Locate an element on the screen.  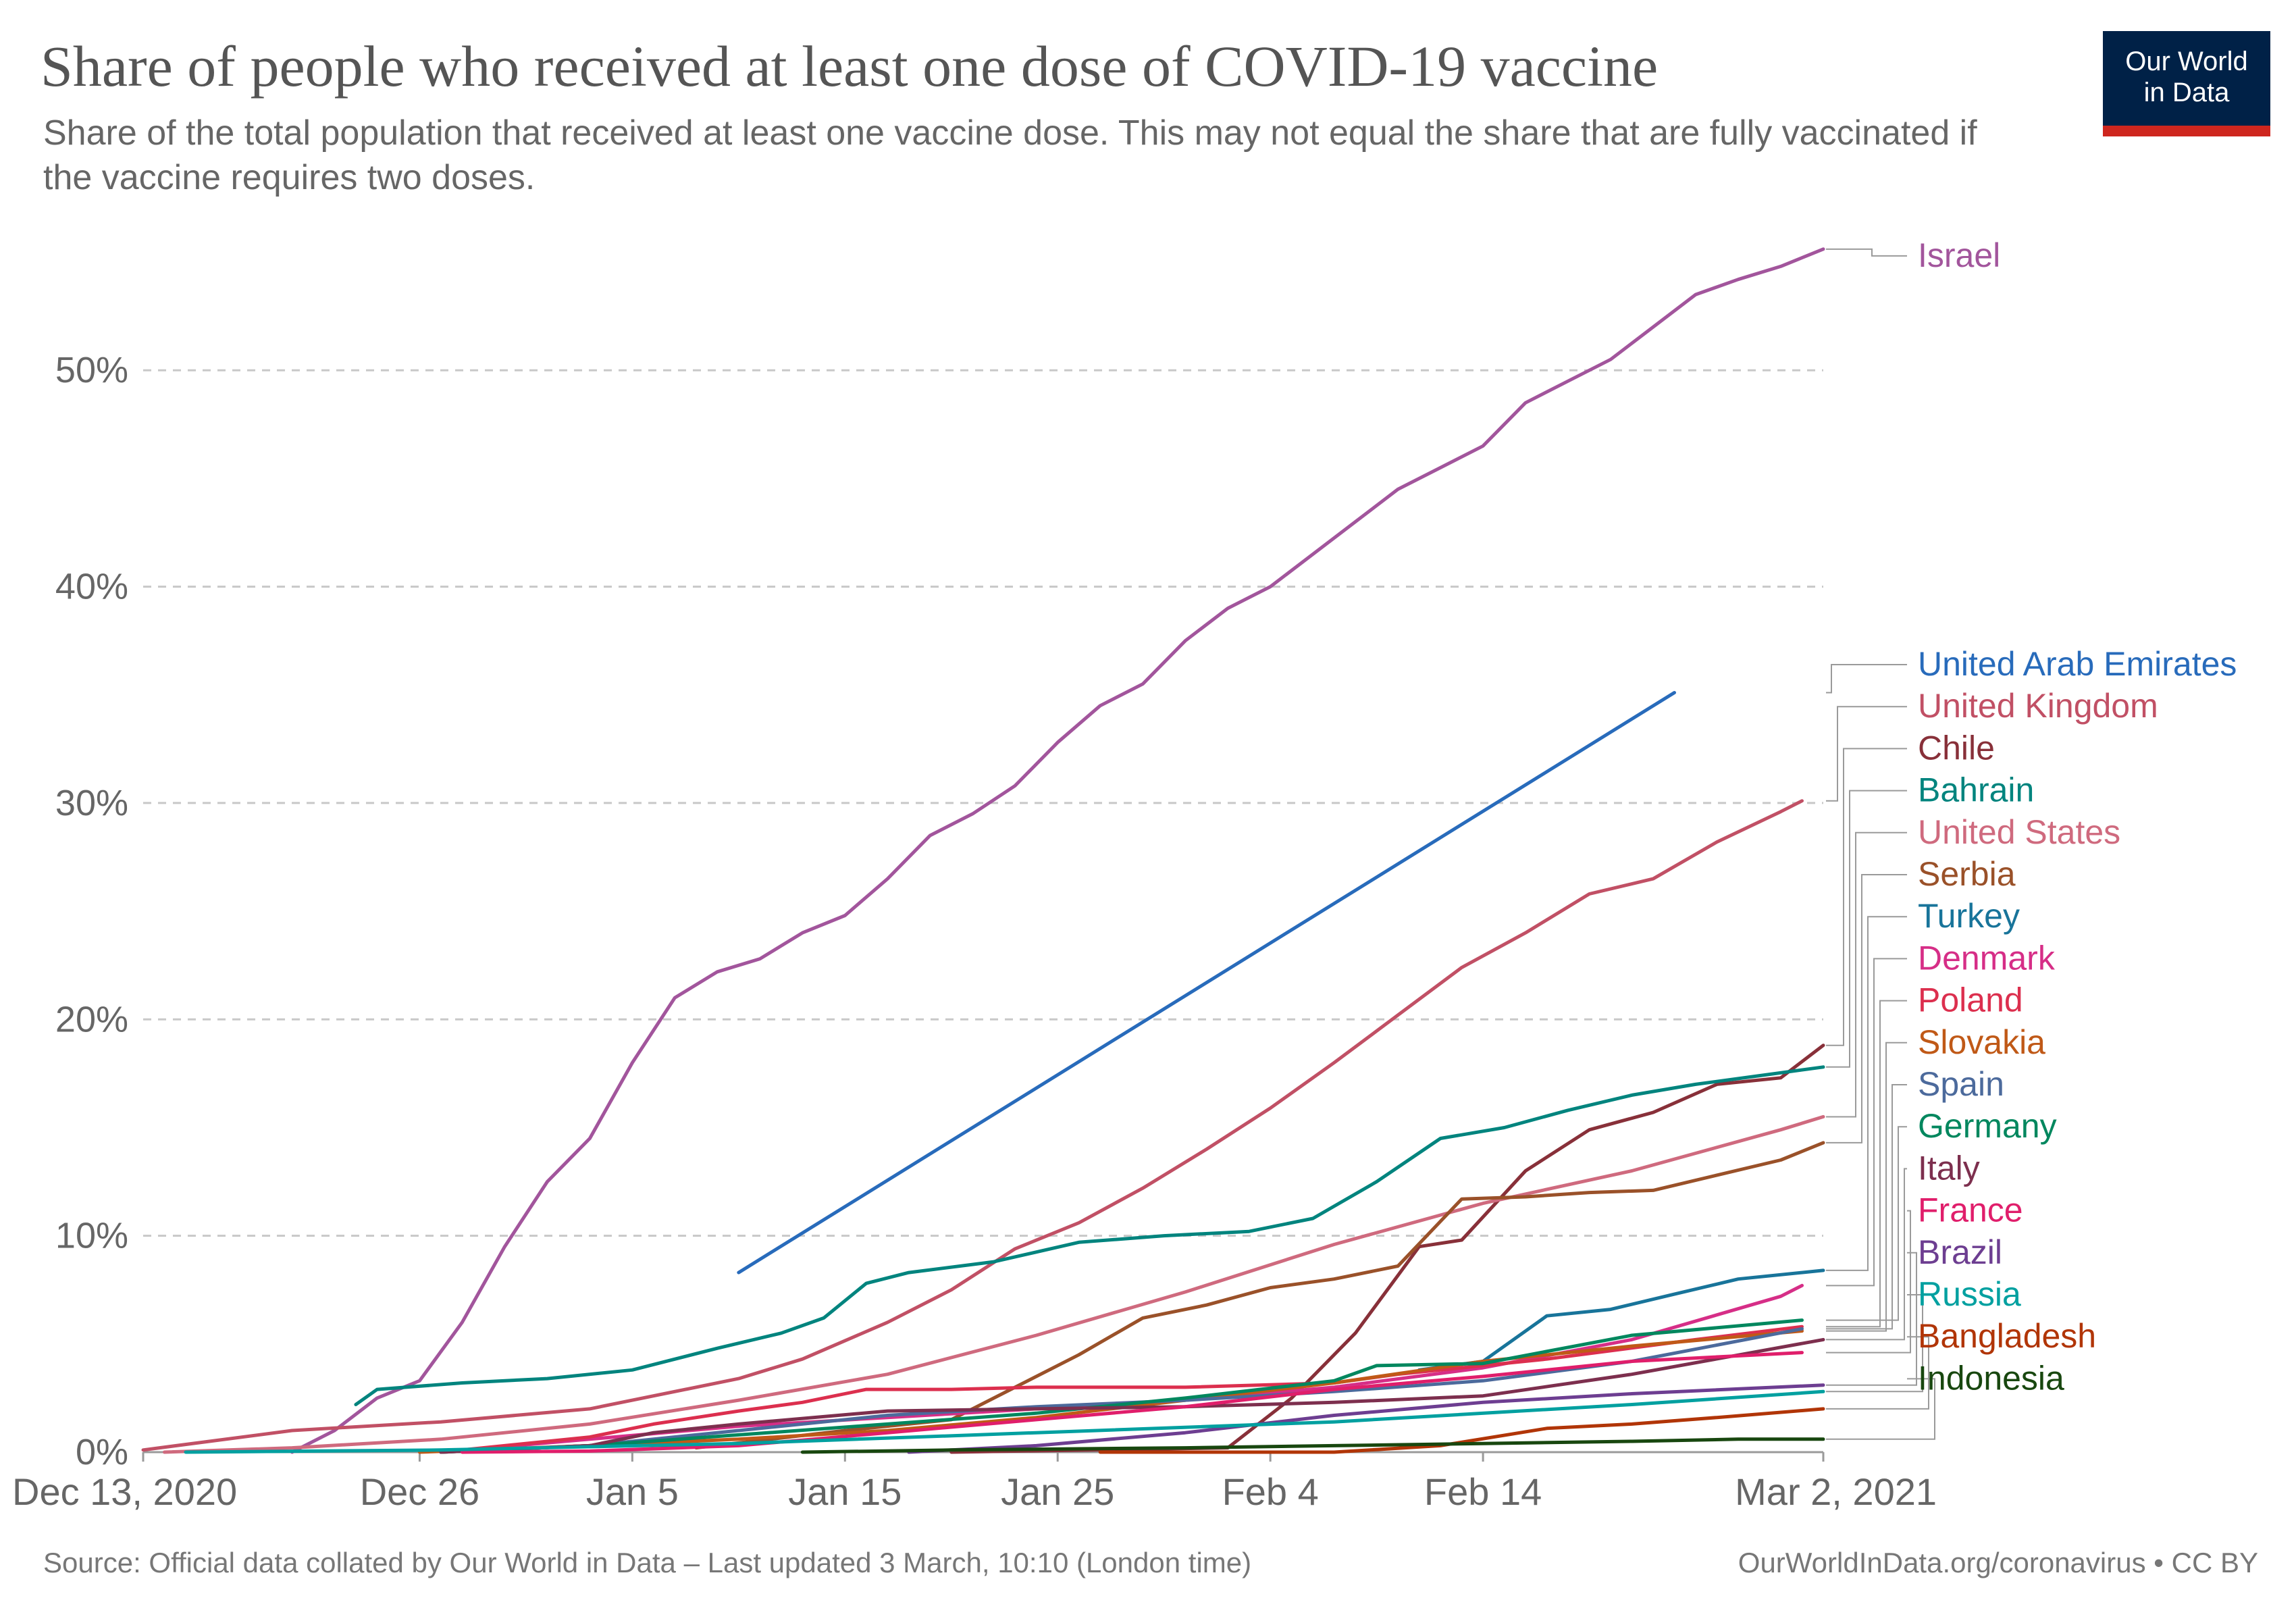
series-label-turkey: Turkey is located at coordinates (1969, 916).